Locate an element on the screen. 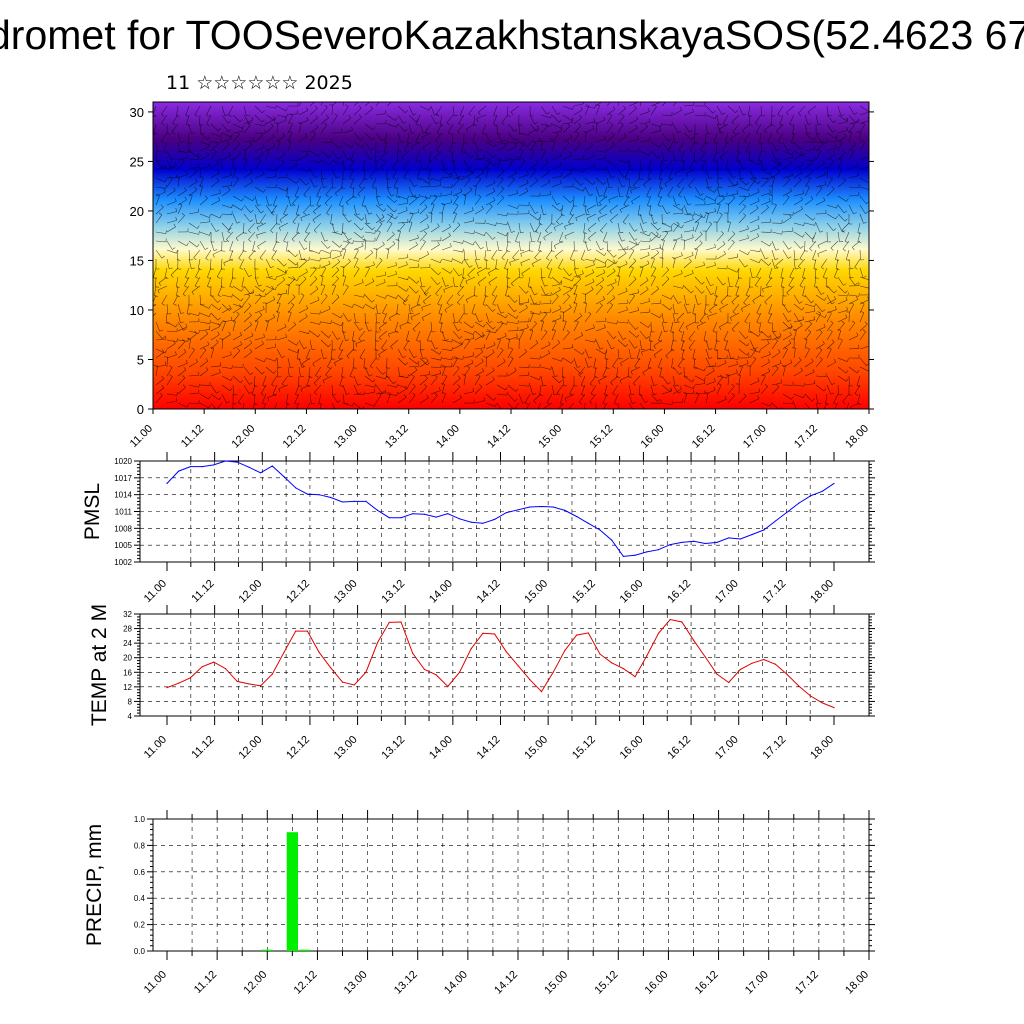 This screenshot has width=1024, height=1024. temp-y-tick-label: 24 is located at coordinates (127, 643).